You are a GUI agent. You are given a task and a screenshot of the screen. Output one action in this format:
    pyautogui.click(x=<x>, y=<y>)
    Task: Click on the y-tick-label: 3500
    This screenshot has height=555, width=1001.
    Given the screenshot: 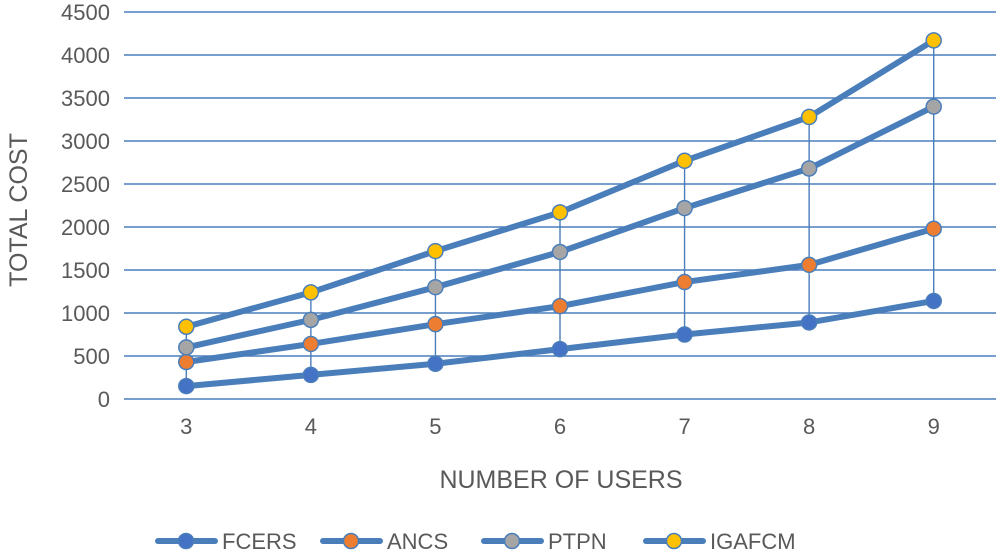 What is the action you would take?
    pyautogui.click(x=85, y=98)
    